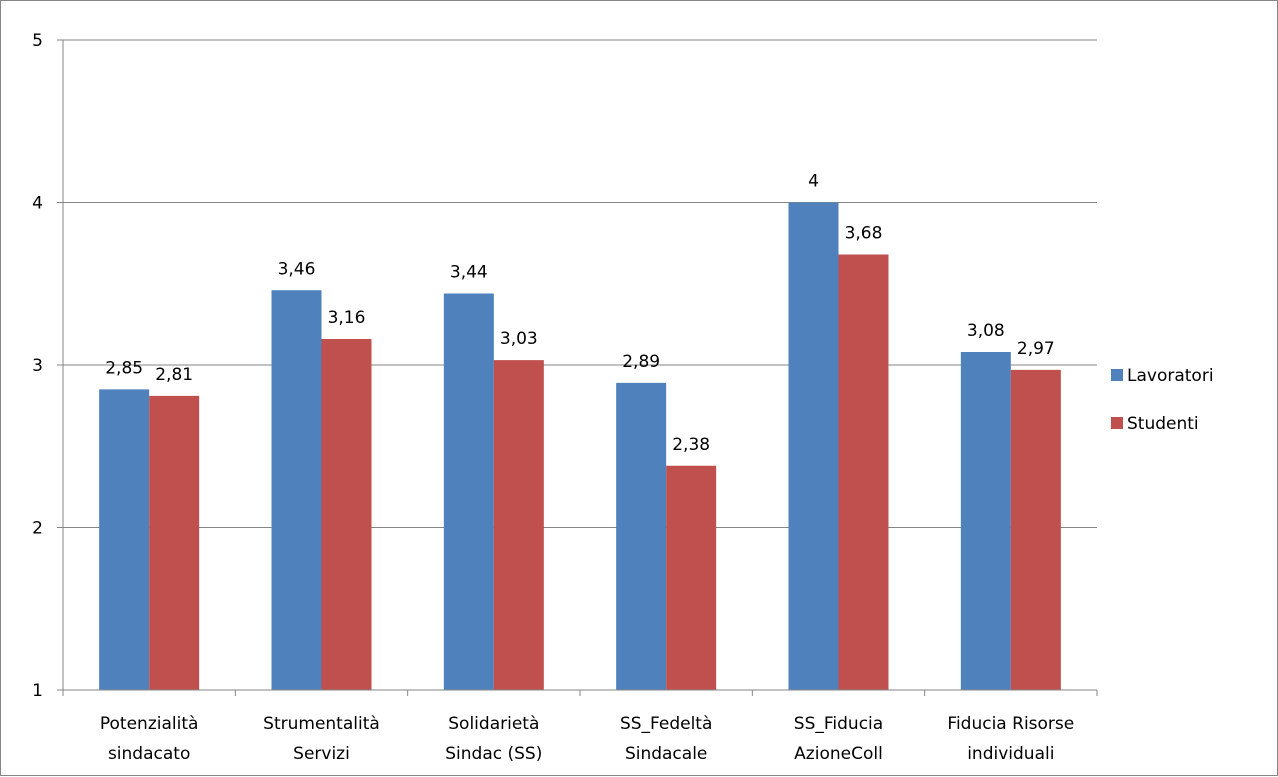 This screenshot has width=1278, height=777. Describe the element at coordinates (1163, 424) in the screenshot. I see `legend-label-studenti: Studenti` at that location.